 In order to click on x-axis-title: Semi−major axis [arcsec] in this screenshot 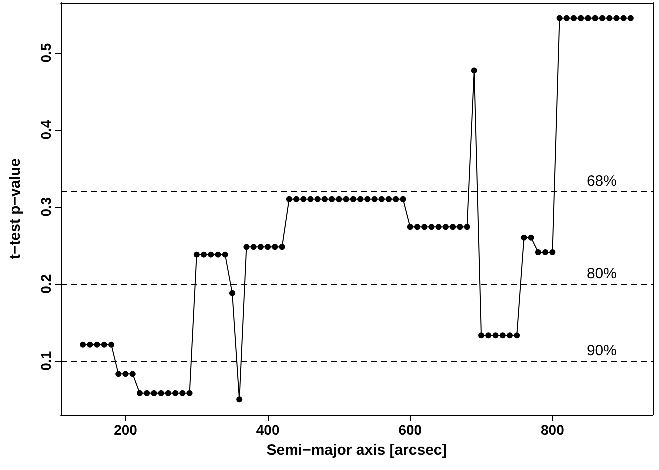, I will do `click(357, 450)`.